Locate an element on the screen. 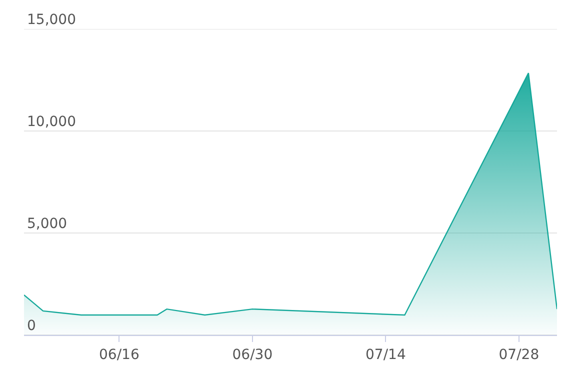 This screenshot has height=392, width=584. y-tick-label: 15,000 is located at coordinates (51, 20).